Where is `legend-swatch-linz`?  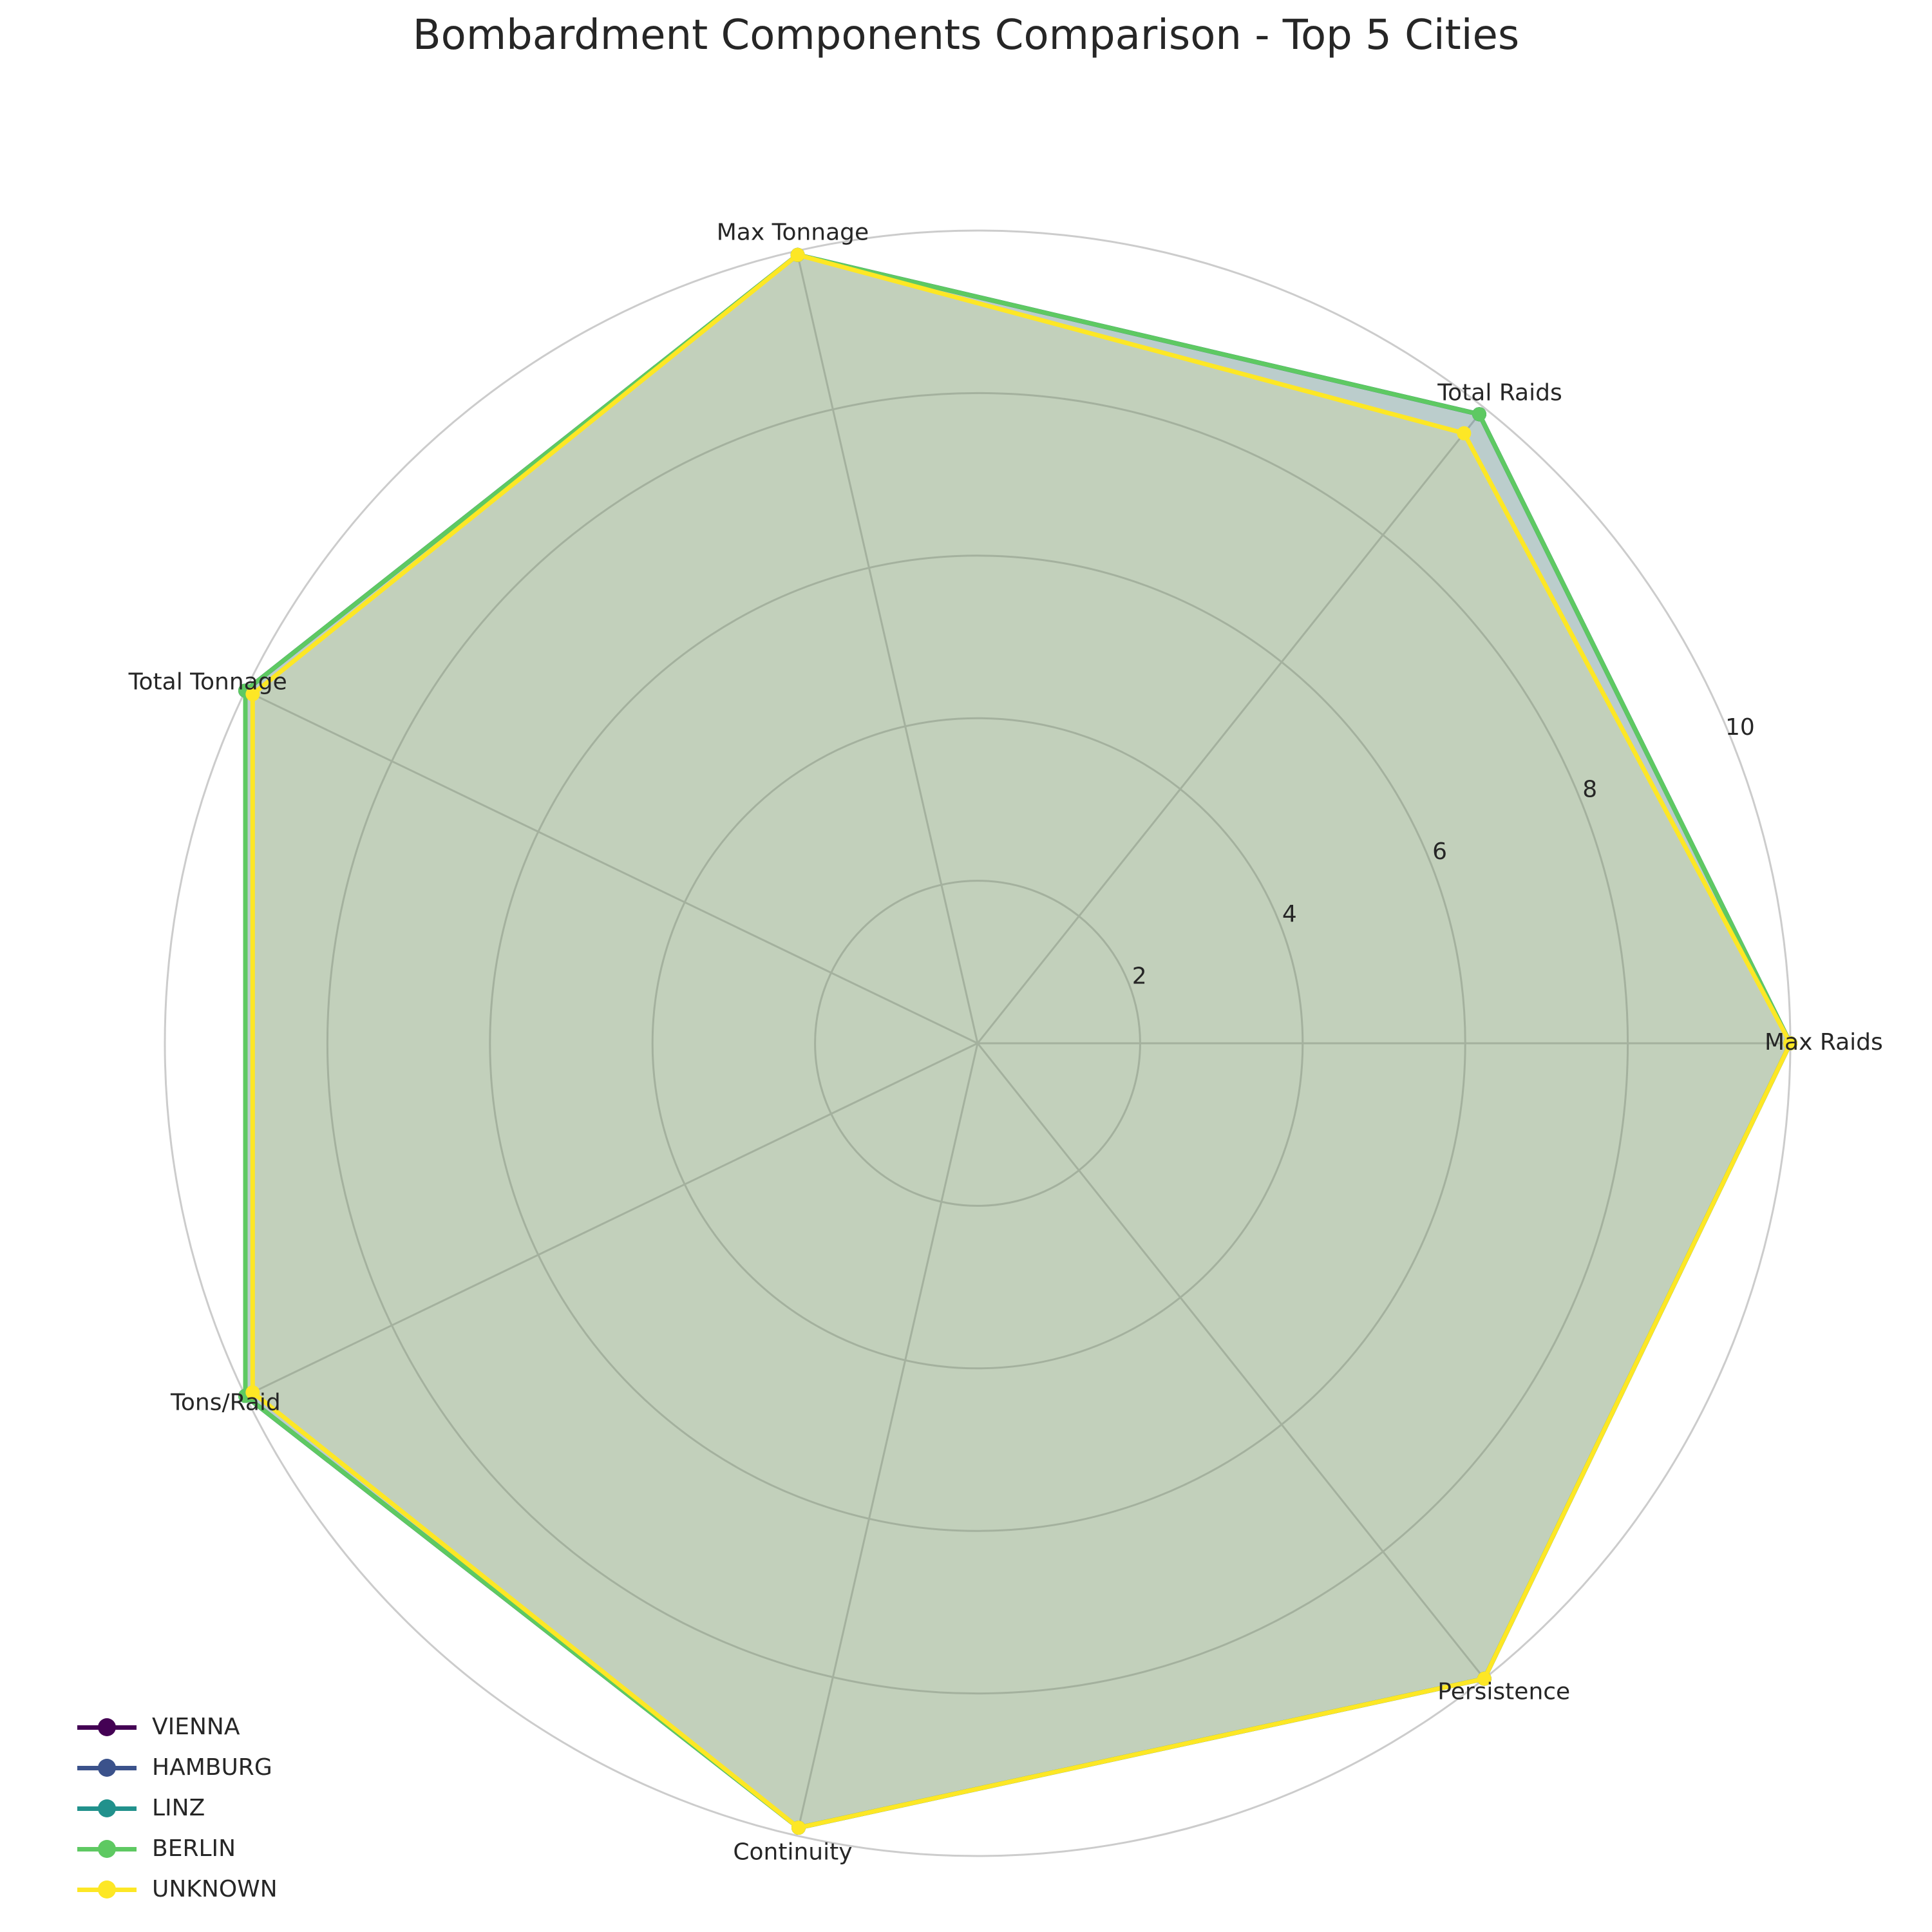 legend-swatch-linz is located at coordinates (107, 1808).